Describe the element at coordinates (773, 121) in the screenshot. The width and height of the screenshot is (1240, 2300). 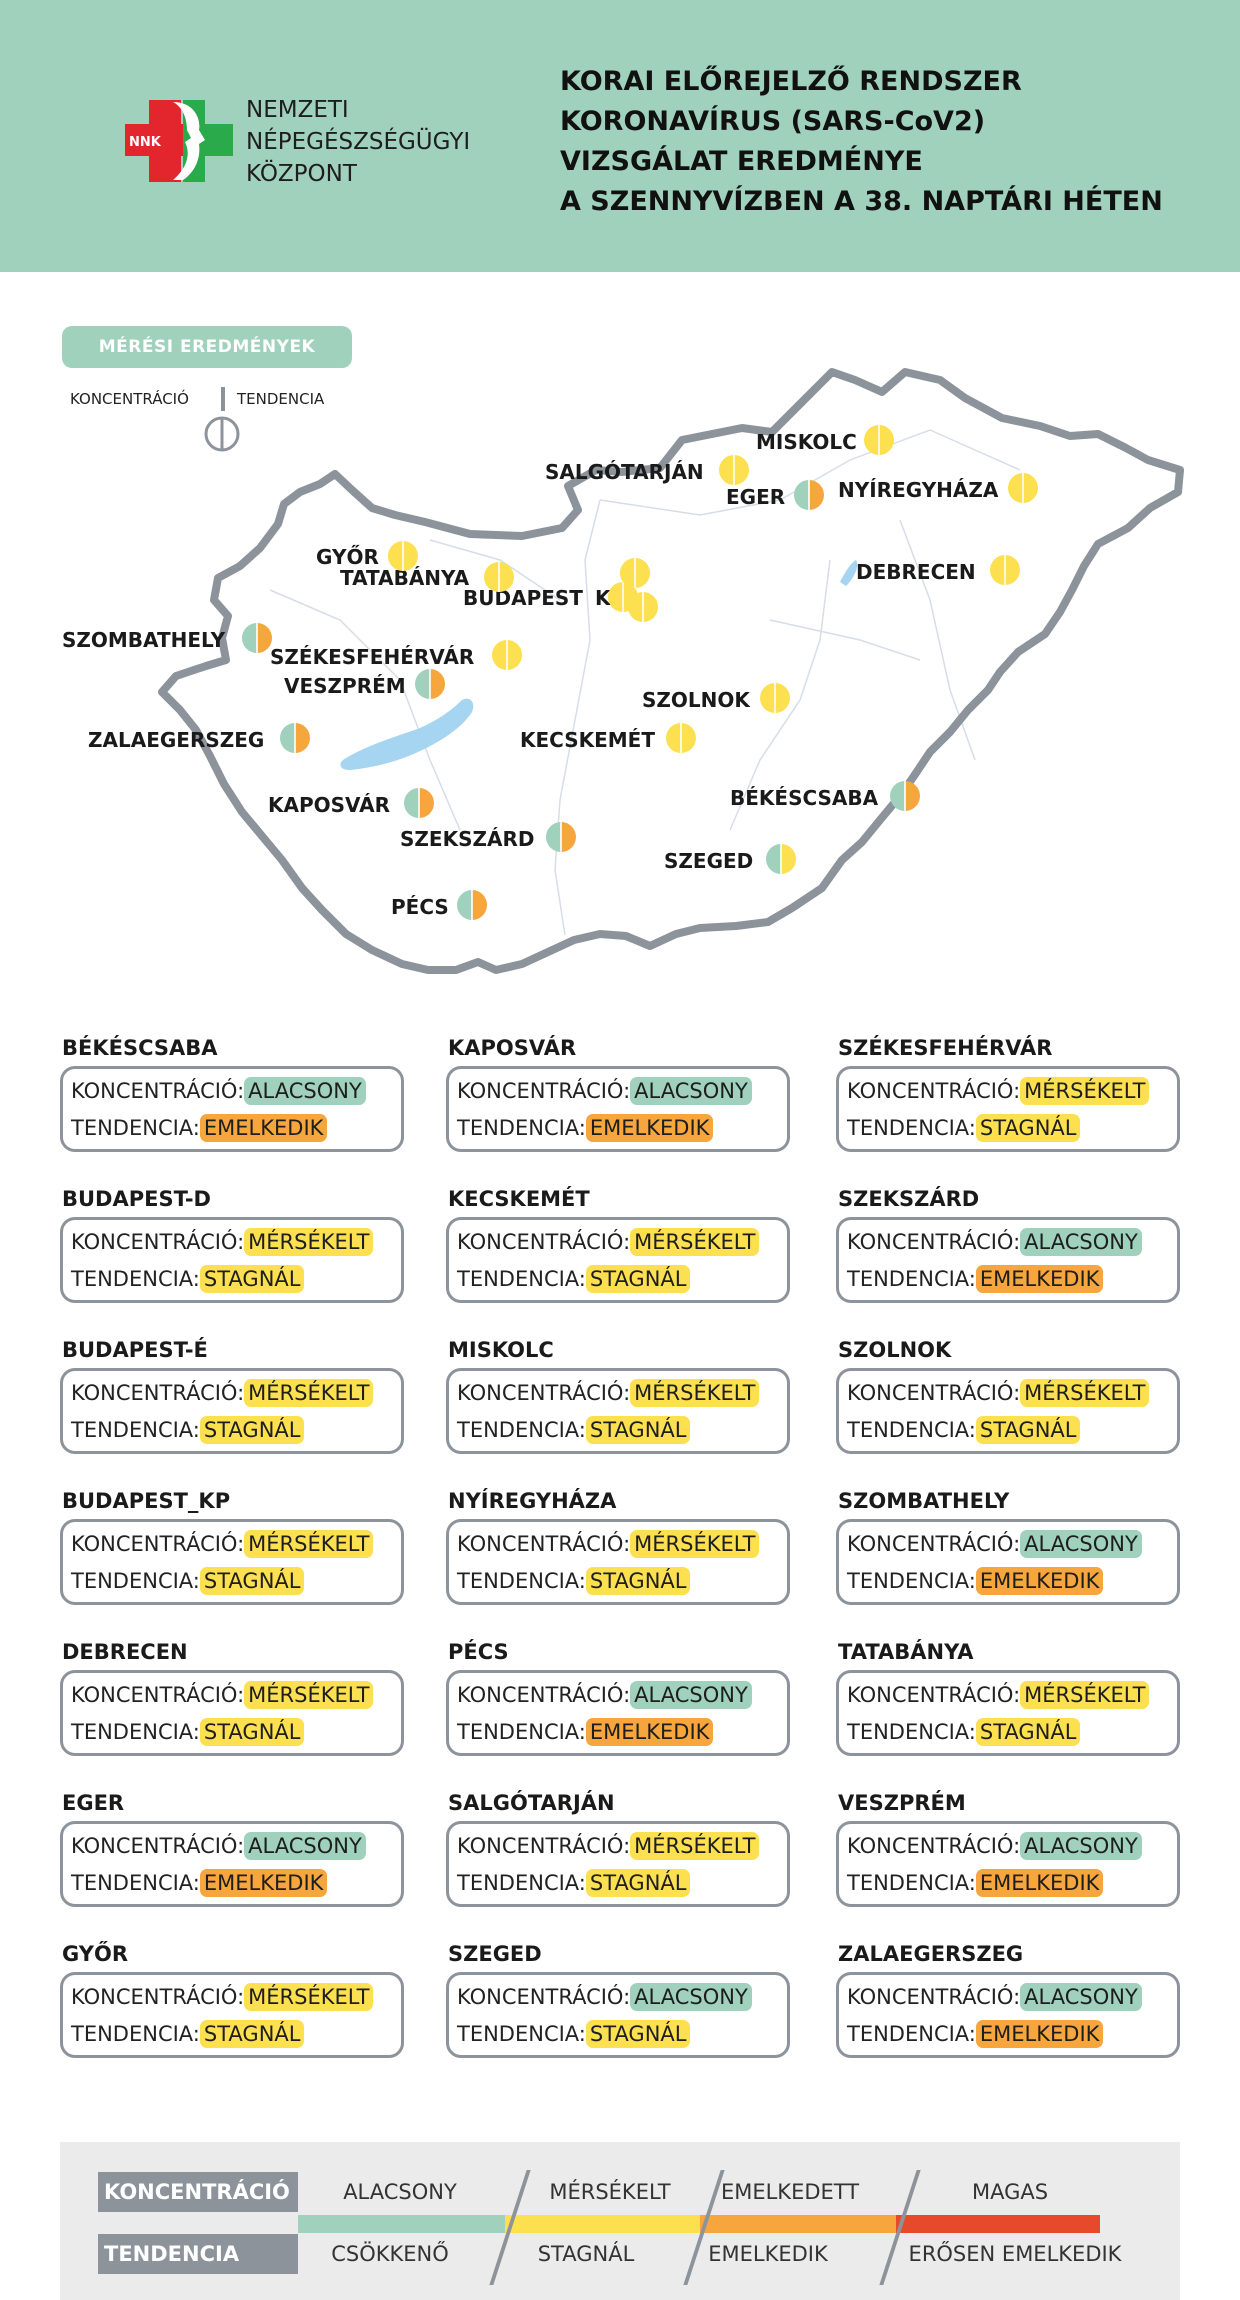
I see `title-line: KORONAVÍRUS (SARS-CoV2)` at that location.